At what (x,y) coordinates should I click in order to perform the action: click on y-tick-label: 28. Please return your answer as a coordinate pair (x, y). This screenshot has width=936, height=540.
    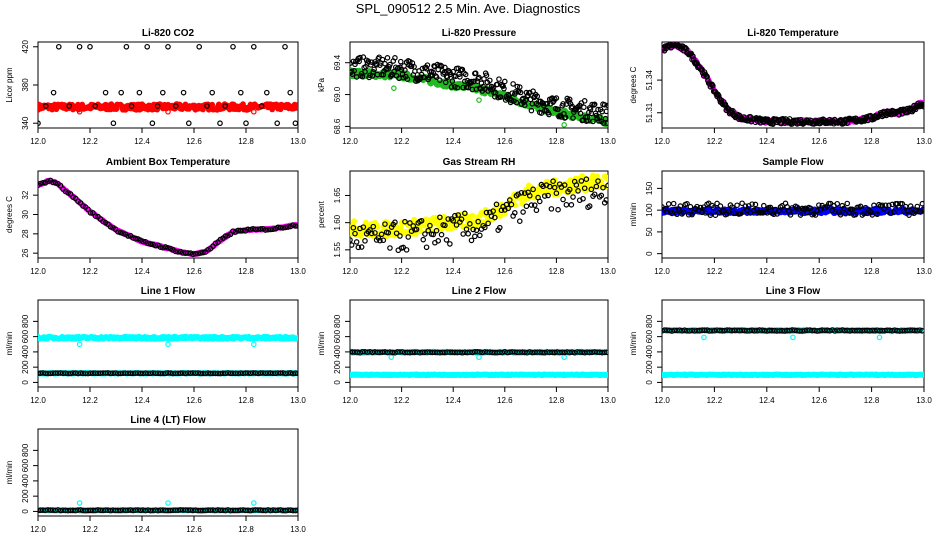
    Looking at the image, I should click on (25, 233).